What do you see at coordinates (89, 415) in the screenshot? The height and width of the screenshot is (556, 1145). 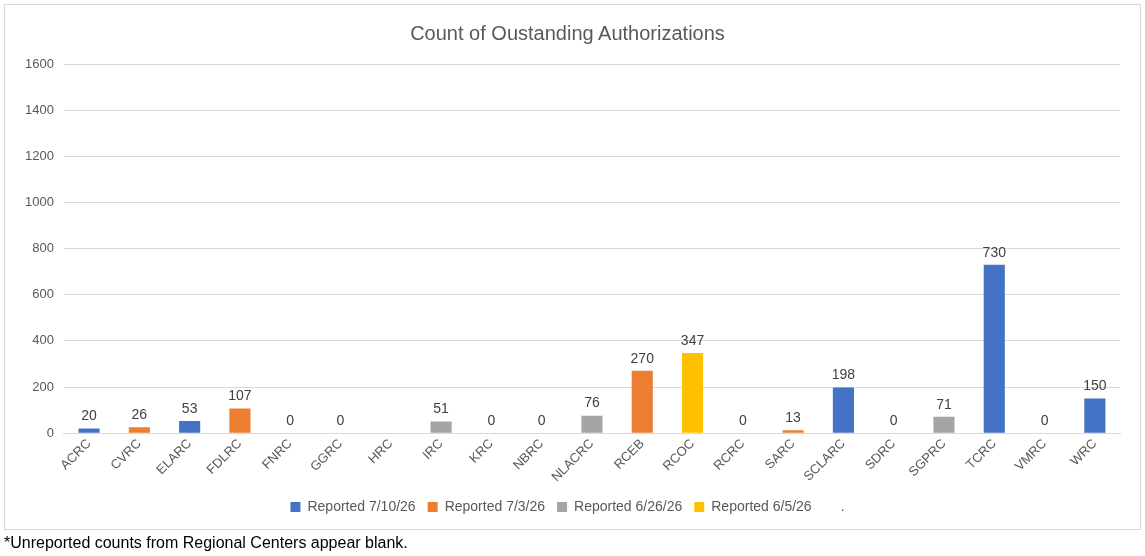 I see `data-label: 20` at bounding box center [89, 415].